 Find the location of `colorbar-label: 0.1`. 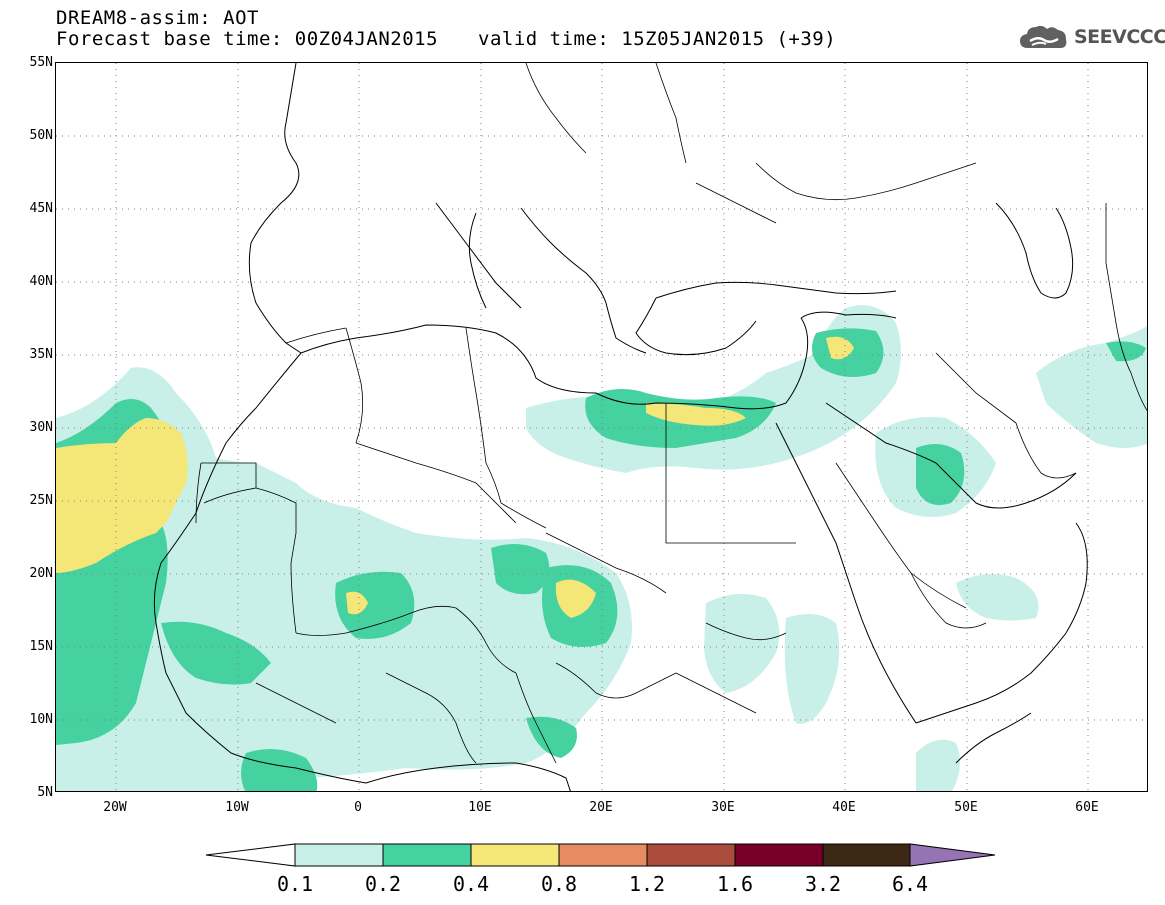

colorbar-label: 0.1 is located at coordinates (295, 884).